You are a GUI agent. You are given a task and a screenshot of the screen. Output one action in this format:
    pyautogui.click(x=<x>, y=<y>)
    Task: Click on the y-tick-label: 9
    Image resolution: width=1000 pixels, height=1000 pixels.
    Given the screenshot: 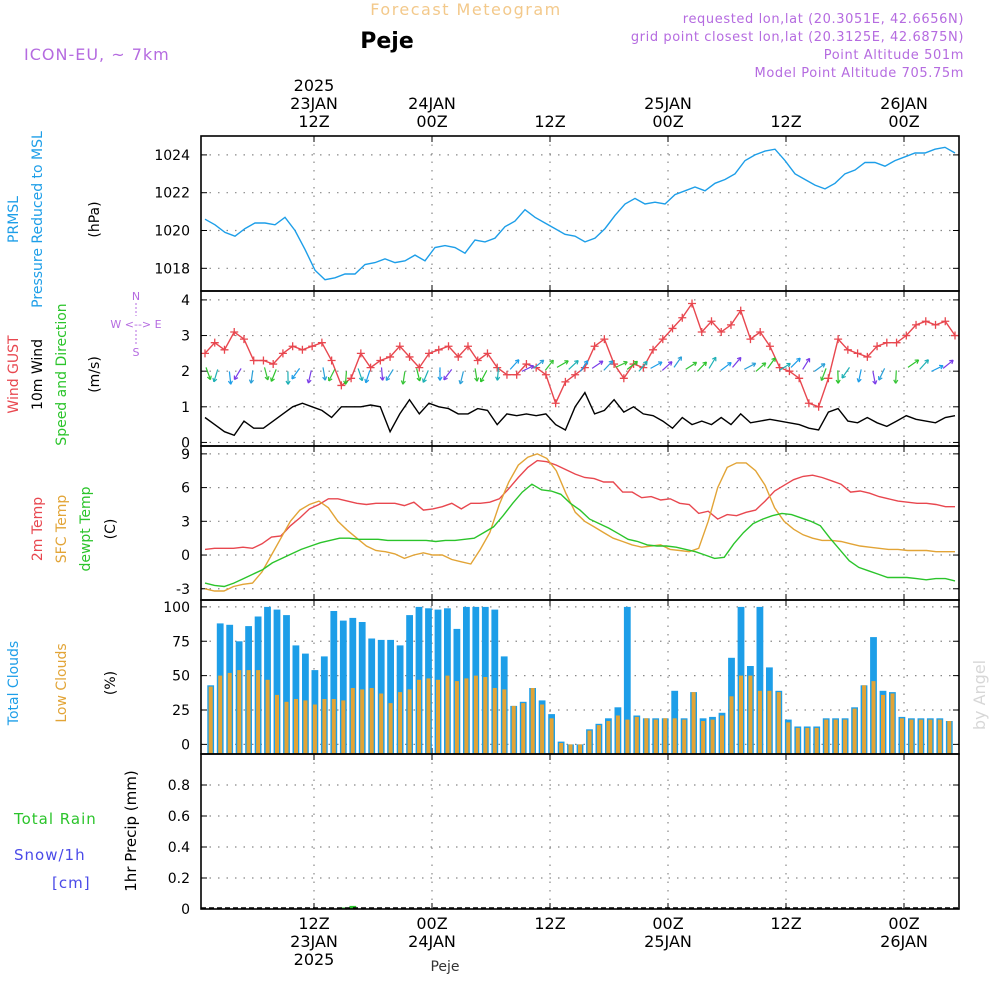 What is the action you would take?
    pyautogui.click(x=185, y=455)
    